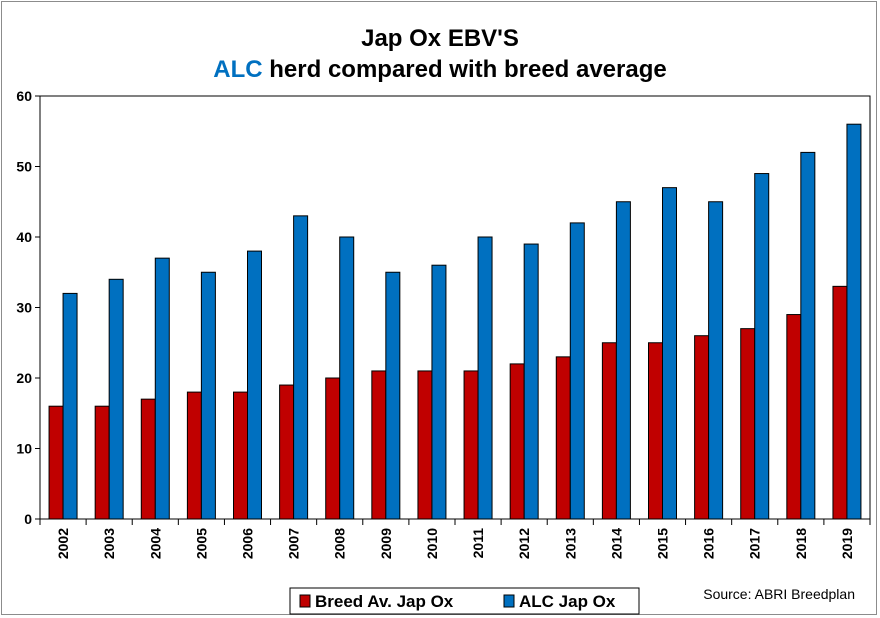 This screenshot has width=880, height=618. Describe the element at coordinates (116, 399) in the screenshot. I see `alc-bar-2003` at that location.